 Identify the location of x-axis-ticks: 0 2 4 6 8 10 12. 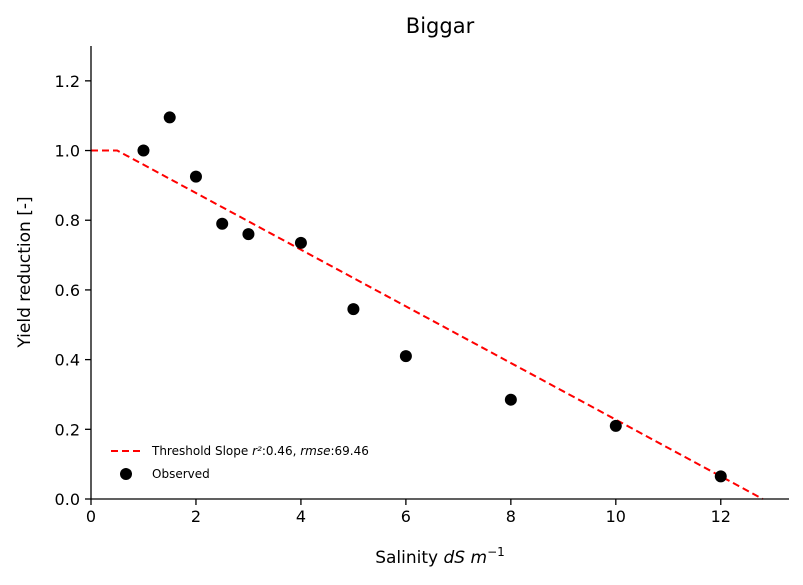
(408, 512).